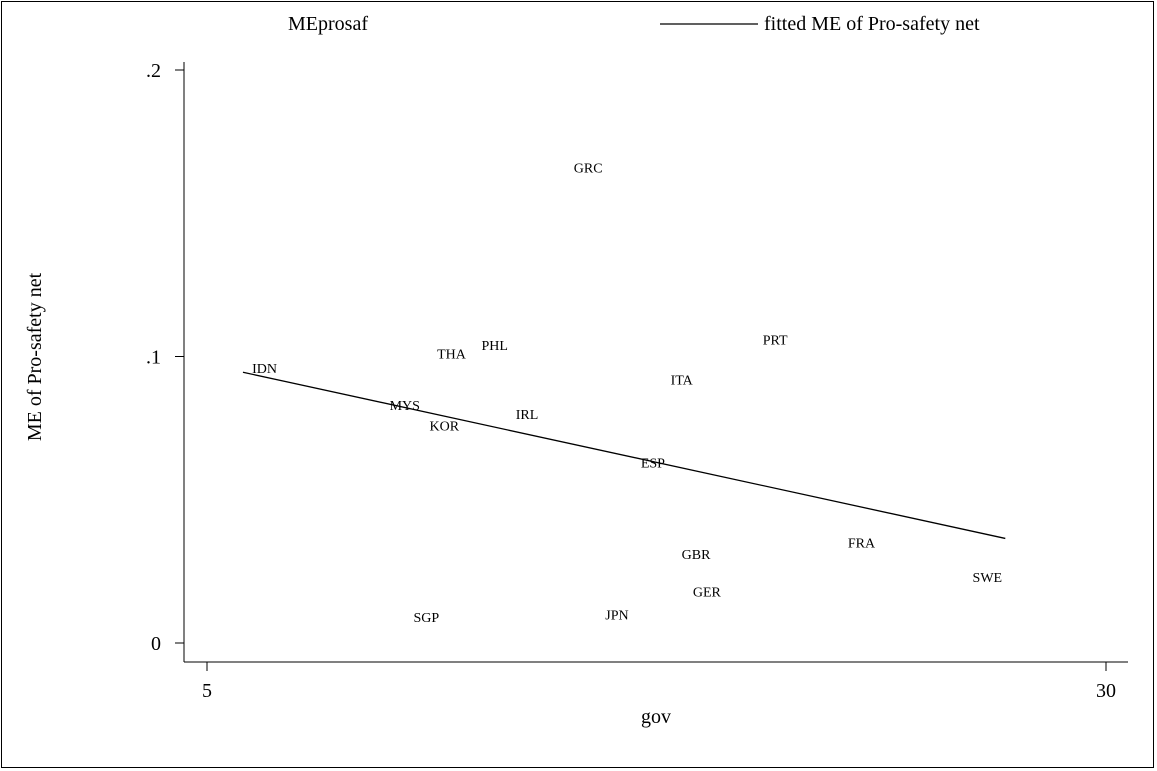 This screenshot has height=771, width=1157. Describe the element at coordinates (153, 71) in the screenshot. I see `y-tick-label: .2` at that location.